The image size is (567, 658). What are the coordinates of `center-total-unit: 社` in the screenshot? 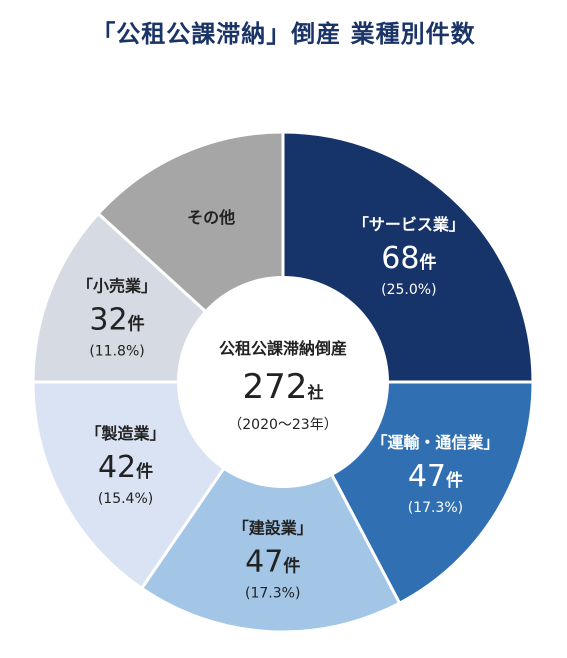 It's located at (314, 392).